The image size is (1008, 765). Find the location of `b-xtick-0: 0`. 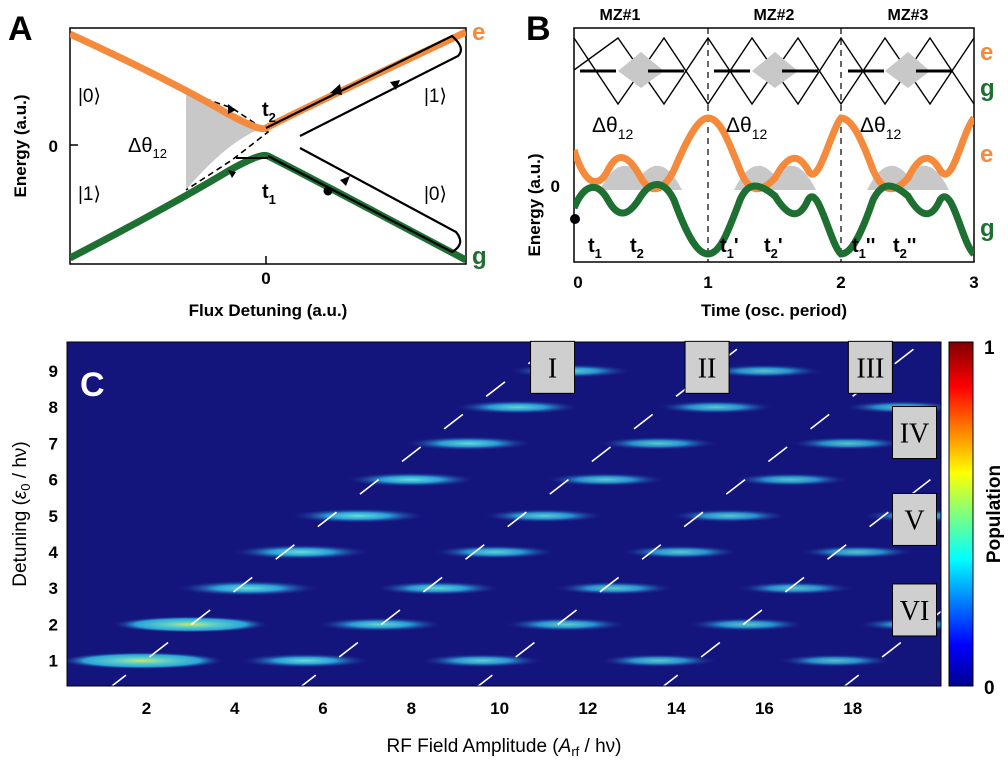

b-xtick-0: 0 is located at coordinates (577, 282).